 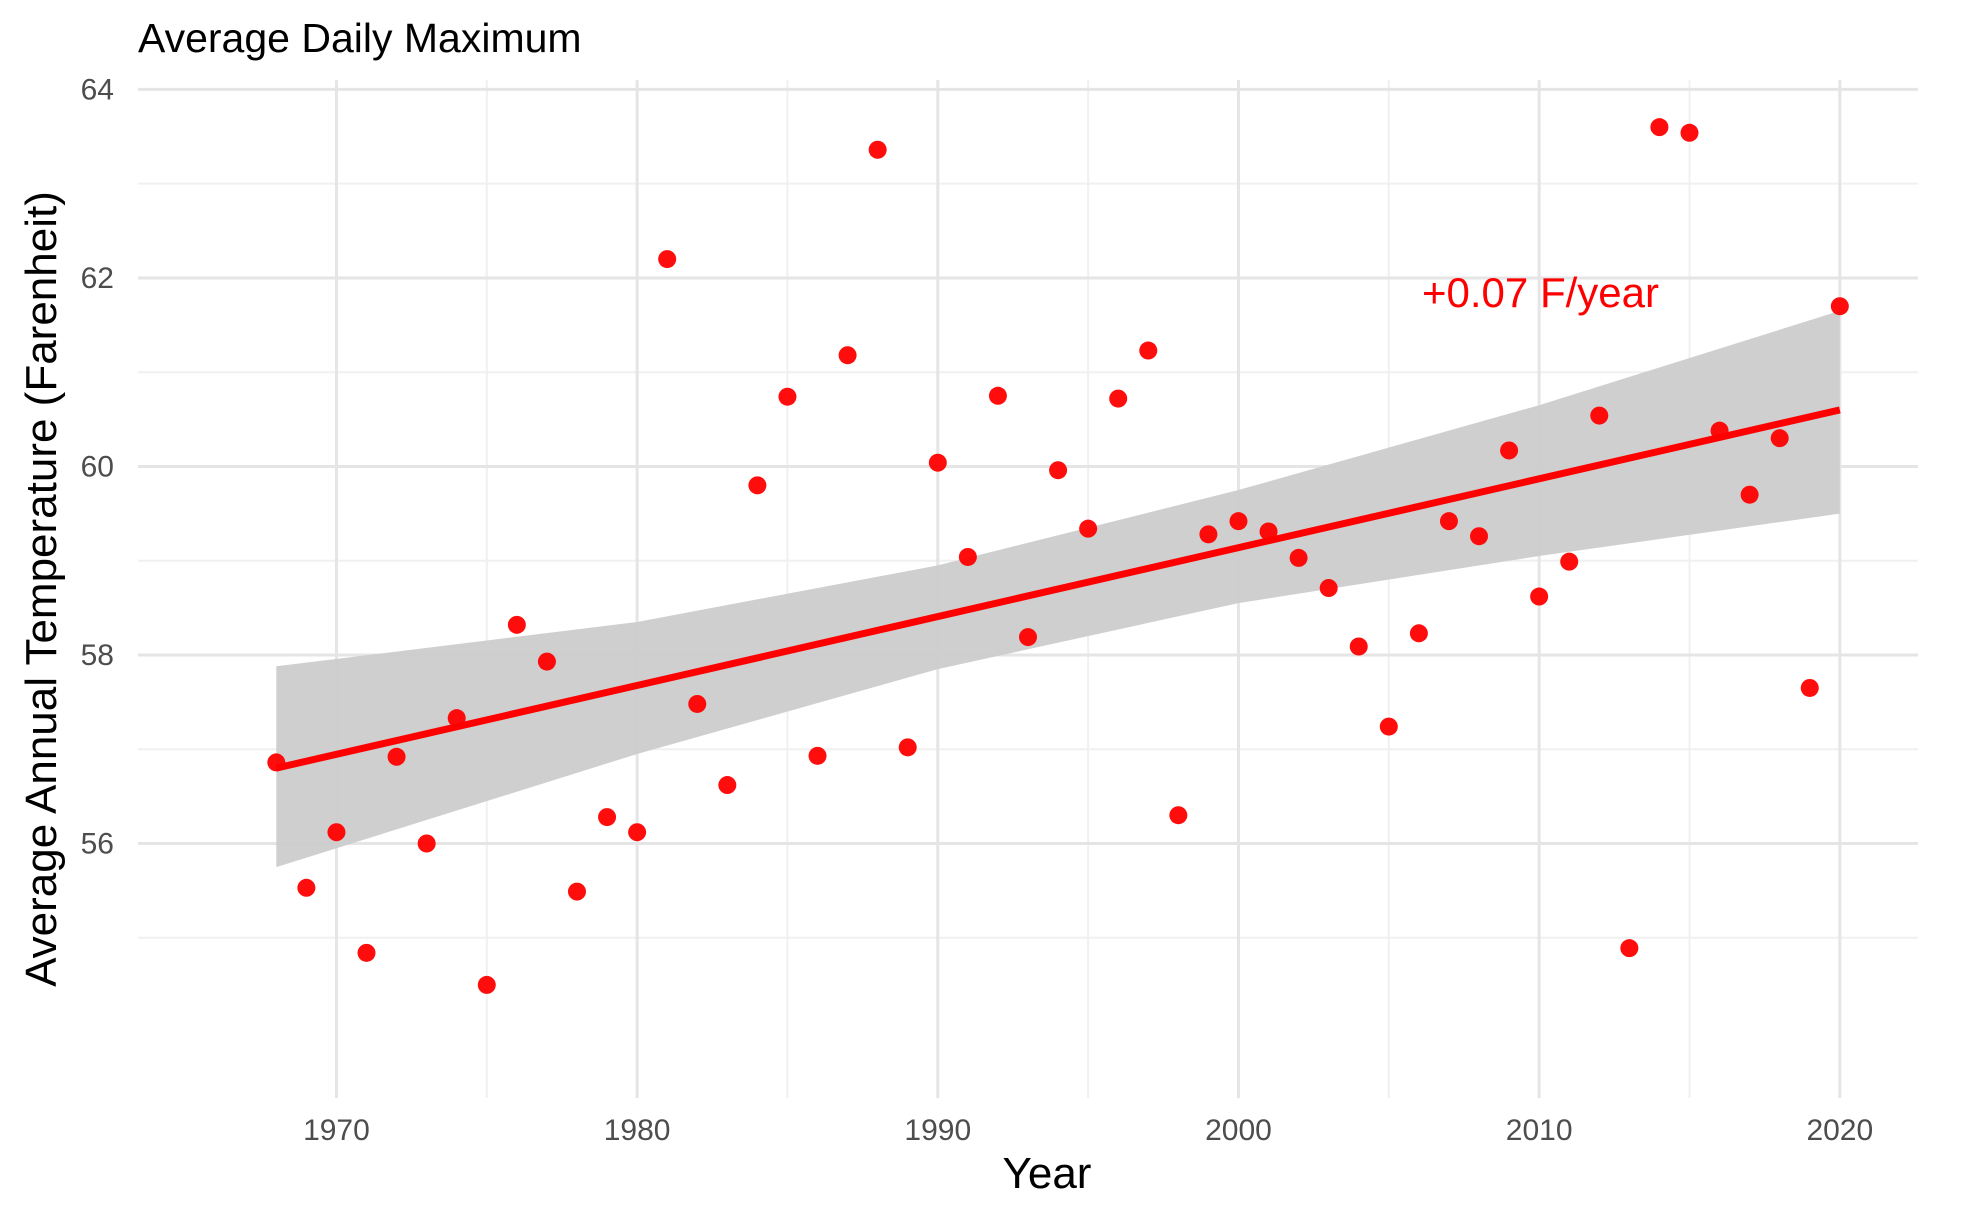 What do you see at coordinates (1839, 1130) in the screenshot?
I see `x-tick-label: 2020` at bounding box center [1839, 1130].